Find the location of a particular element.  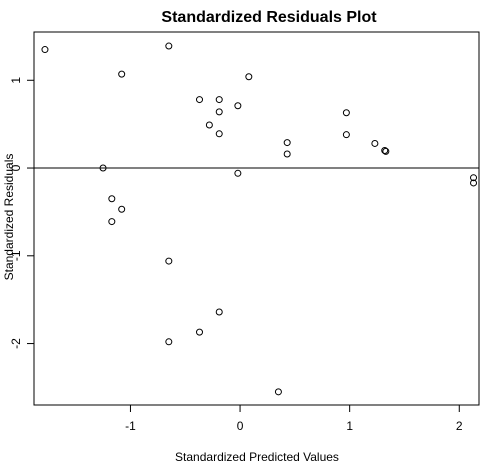

y-axis: -2 -1 0 1 is located at coordinates (21, 213).